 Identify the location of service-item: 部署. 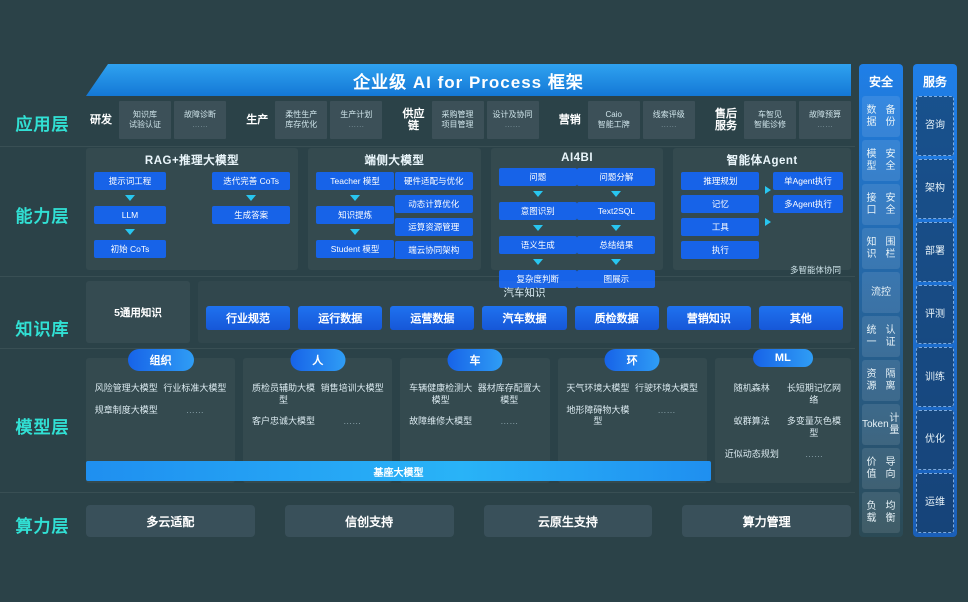
(935, 251).